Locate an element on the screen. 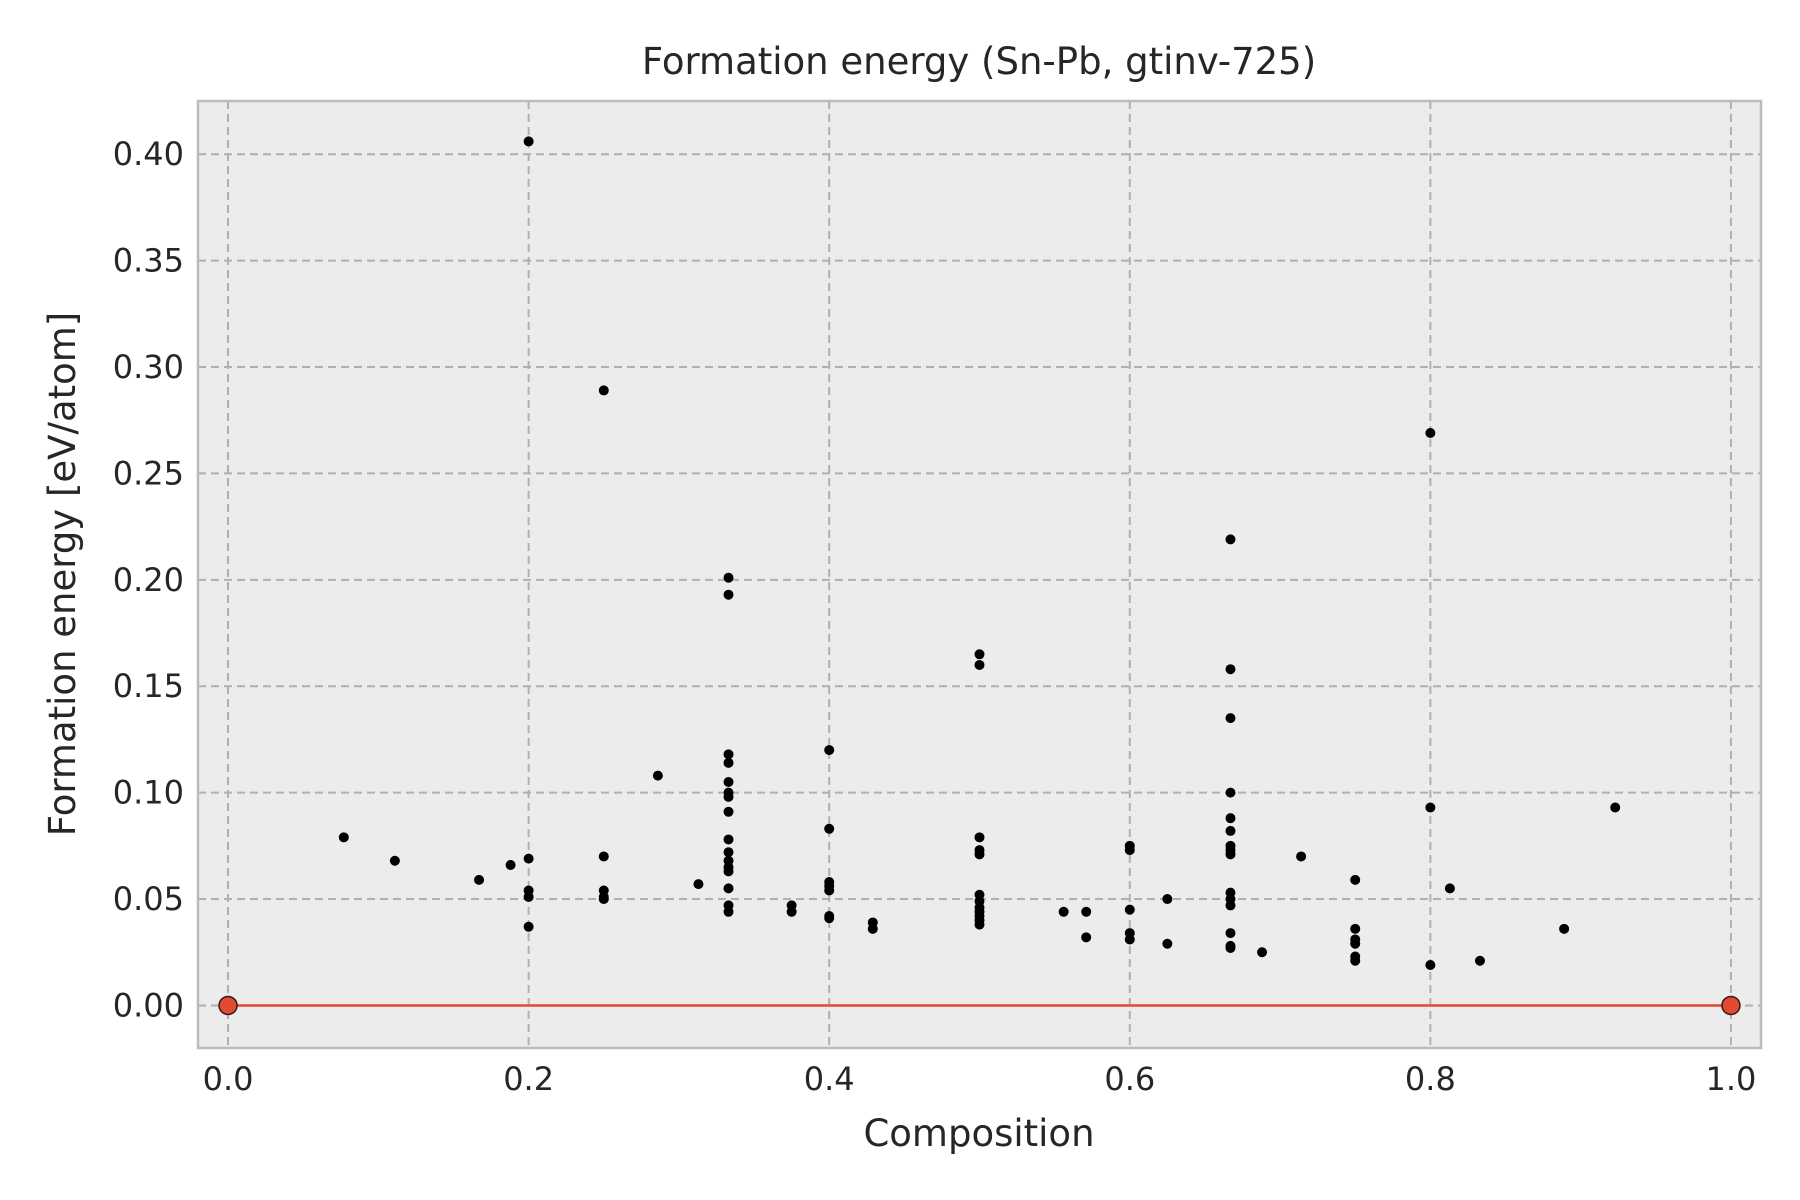  x-axis-label: Composition is located at coordinates (978, 1133).